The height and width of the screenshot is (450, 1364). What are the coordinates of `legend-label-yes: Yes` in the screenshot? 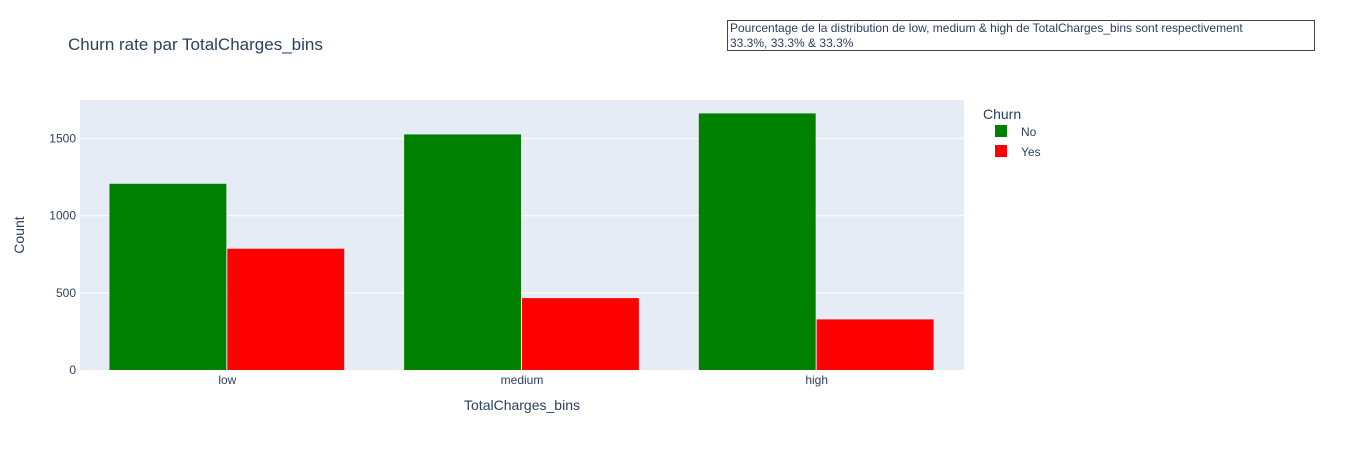 It's located at (1031, 152).